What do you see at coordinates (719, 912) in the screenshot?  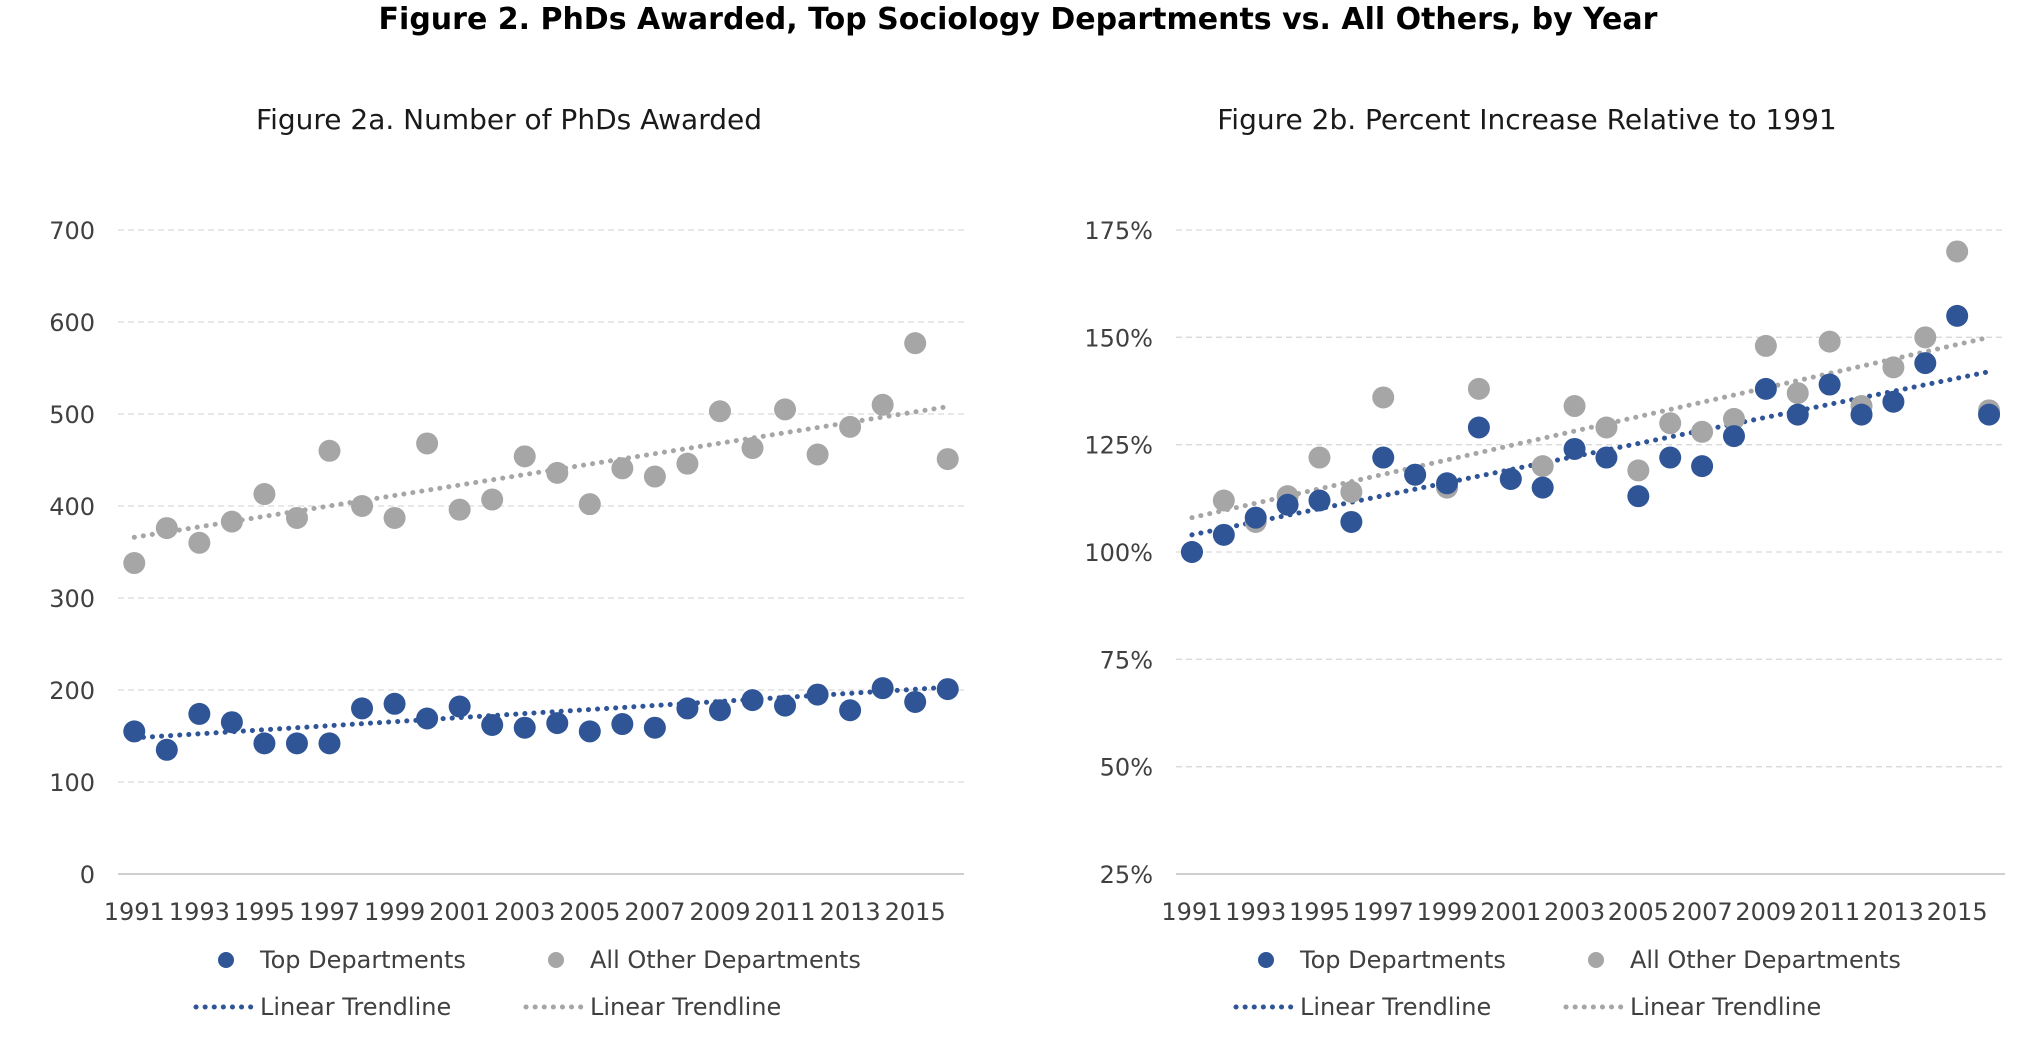 I see `x-tick-label: 2009` at bounding box center [719, 912].